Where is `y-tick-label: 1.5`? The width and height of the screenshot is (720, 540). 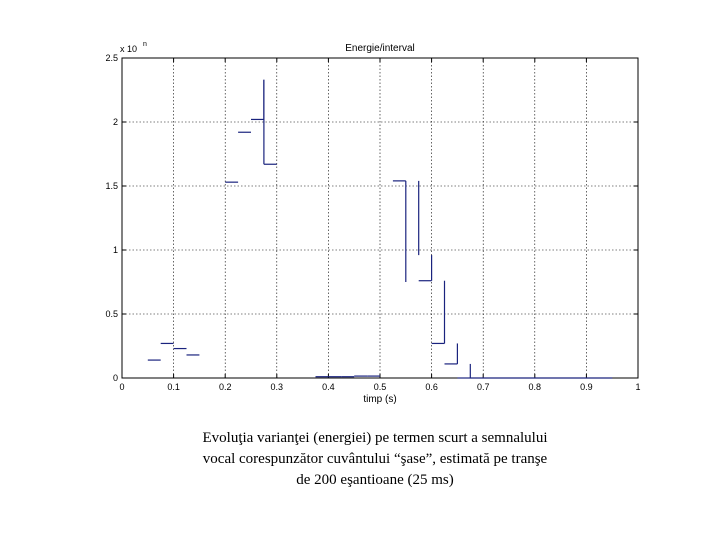 y-tick-label: 1.5 is located at coordinates (111, 186).